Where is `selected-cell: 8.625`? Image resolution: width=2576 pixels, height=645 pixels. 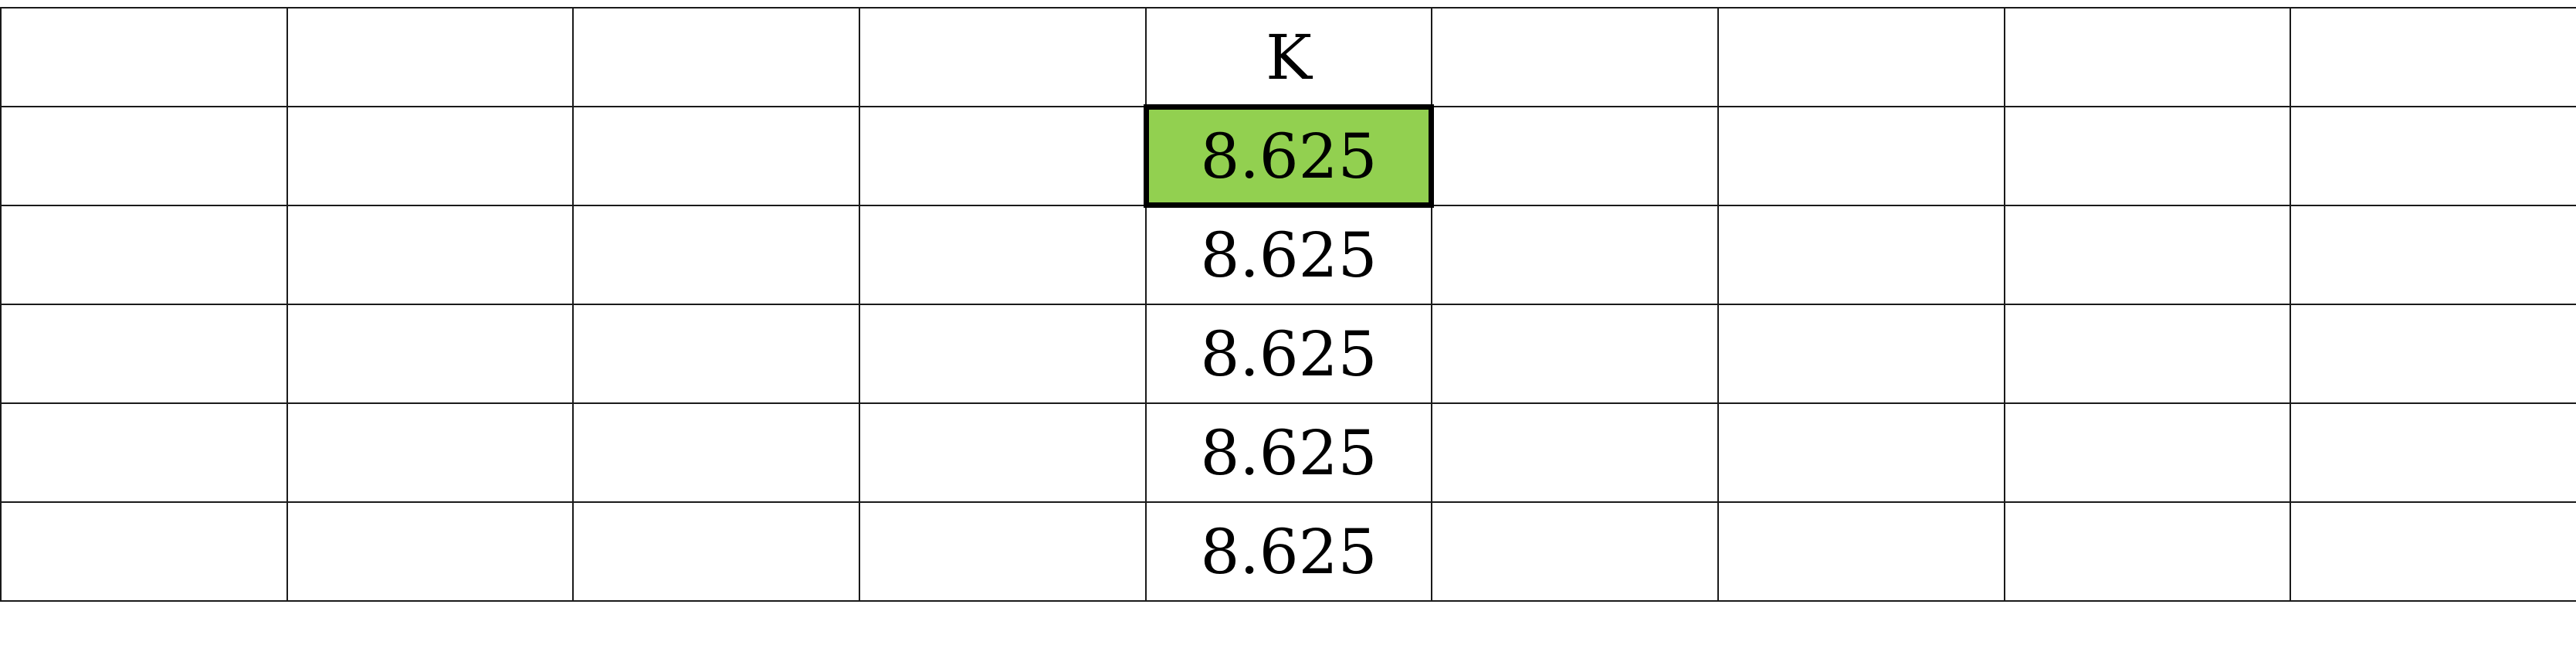 selected-cell: 8.625 is located at coordinates (1289, 156).